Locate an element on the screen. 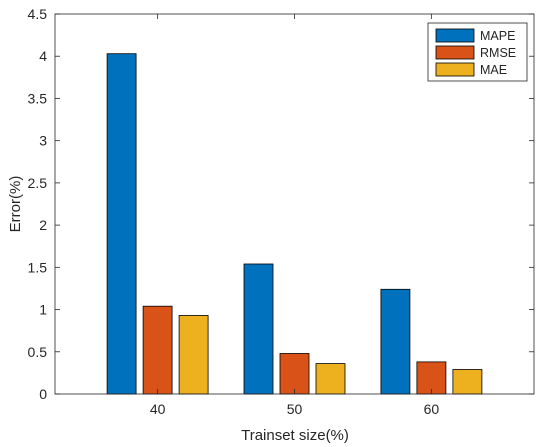 The image size is (550, 447). y-tick-label: 2.5 is located at coordinates (38, 183).